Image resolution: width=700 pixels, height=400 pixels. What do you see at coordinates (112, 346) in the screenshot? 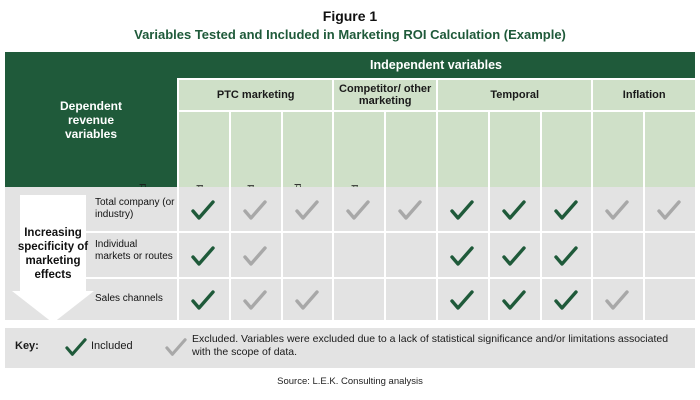
I see `key-included: Included` at bounding box center [112, 346].